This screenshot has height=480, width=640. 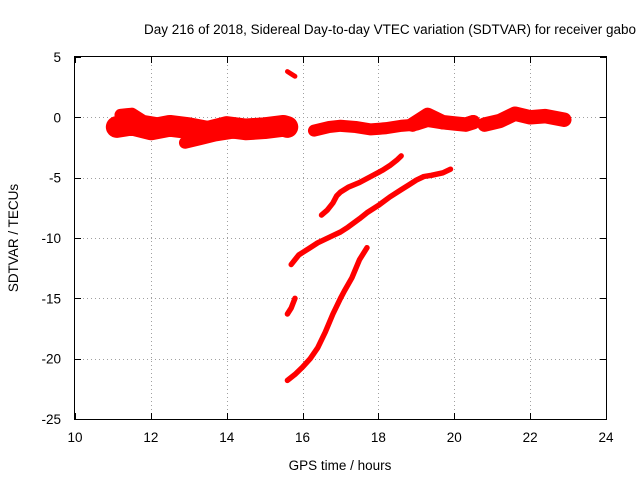 What do you see at coordinates (51, 238) in the screenshot?
I see `y-tick-label: -10` at bounding box center [51, 238].